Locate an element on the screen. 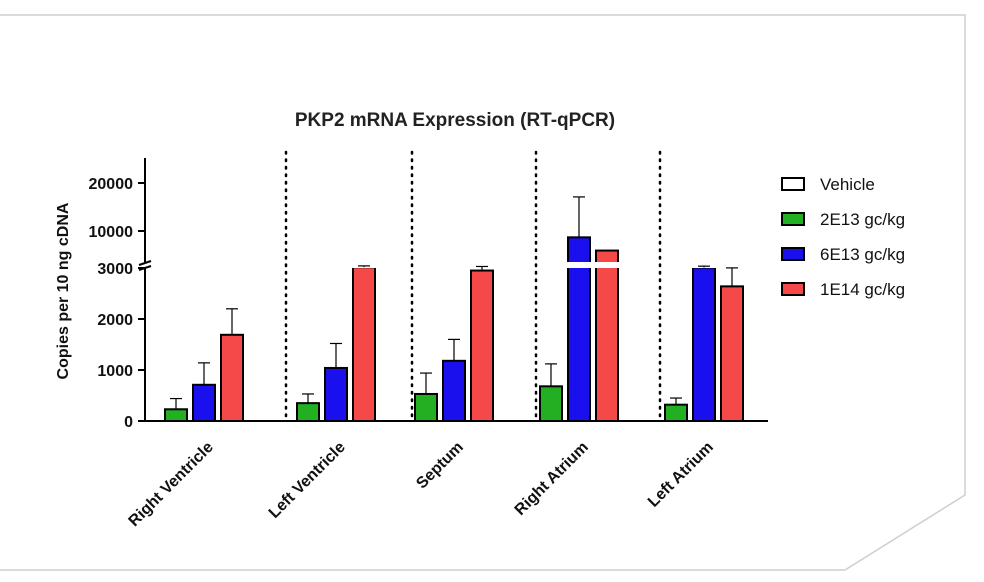 The height and width of the screenshot is (582, 984). x-tick-label: Left Atrium is located at coordinates (681, 475).